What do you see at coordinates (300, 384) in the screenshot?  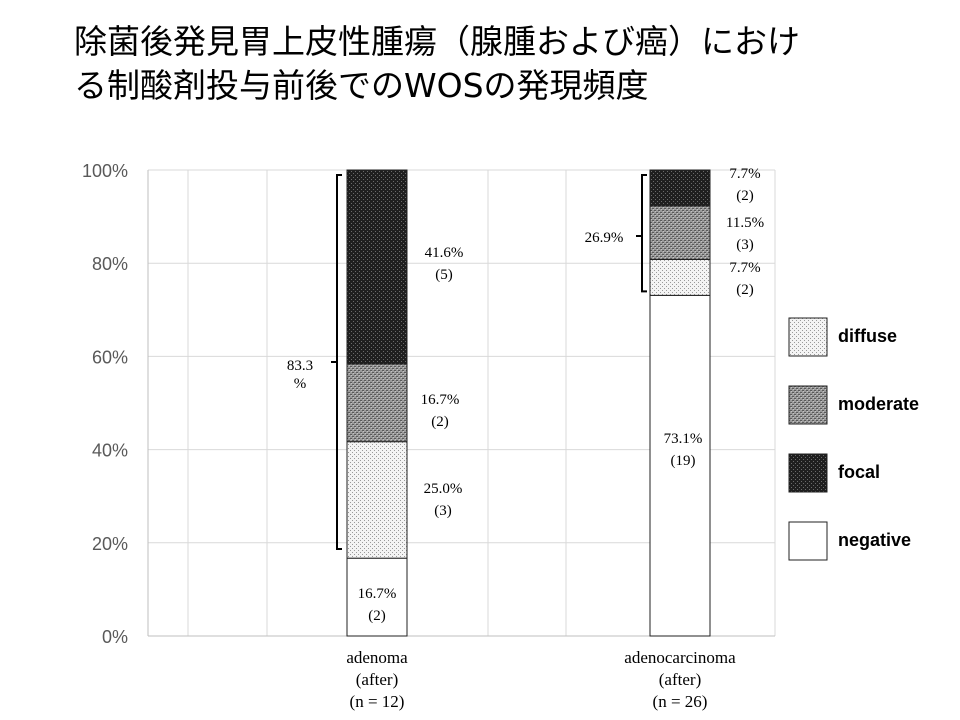 I see `bracket-label: %` at bounding box center [300, 384].